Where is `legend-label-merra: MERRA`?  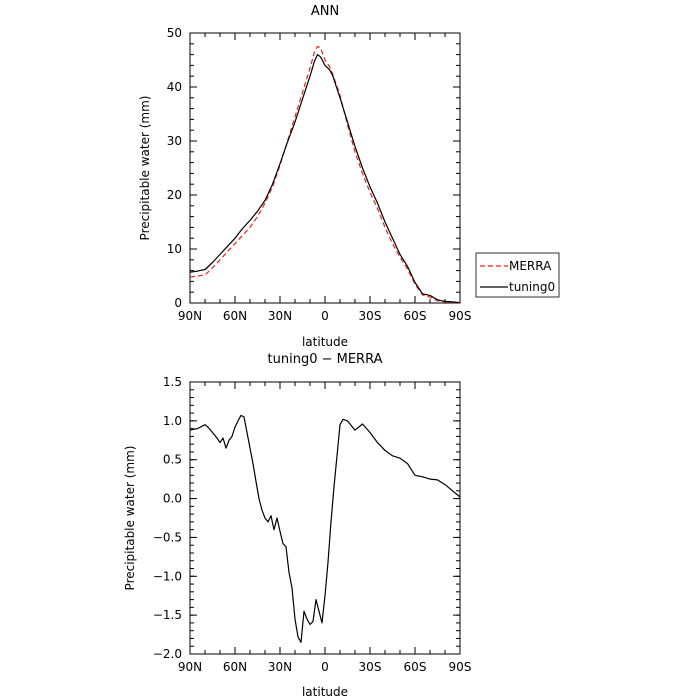 legend-label-merra: MERRA is located at coordinates (530, 266).